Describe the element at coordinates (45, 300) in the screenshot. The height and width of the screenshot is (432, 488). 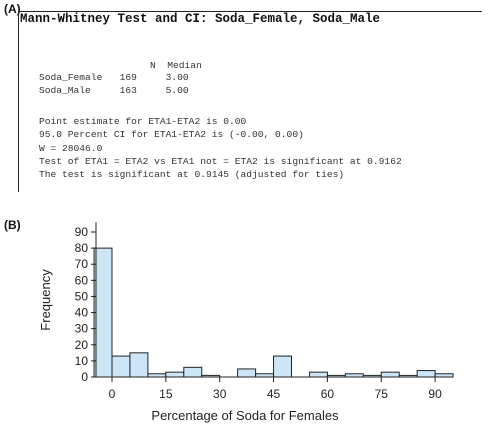
I see `y-axis-label: Frequency` at that location.